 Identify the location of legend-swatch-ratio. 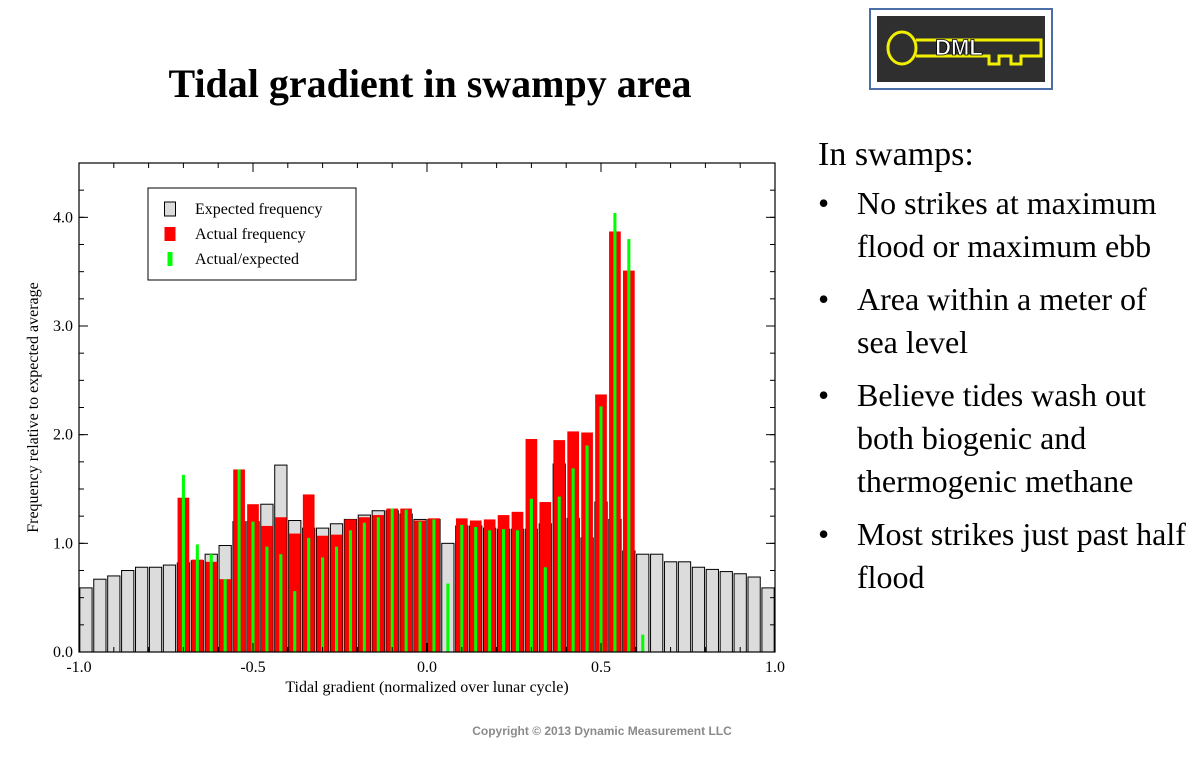
(170, 259).